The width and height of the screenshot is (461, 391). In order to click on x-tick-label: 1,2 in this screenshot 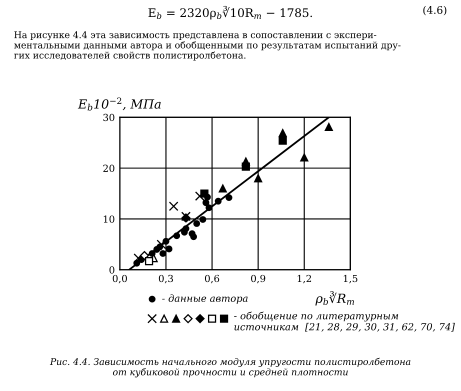, I will do `click(305, 279)`.